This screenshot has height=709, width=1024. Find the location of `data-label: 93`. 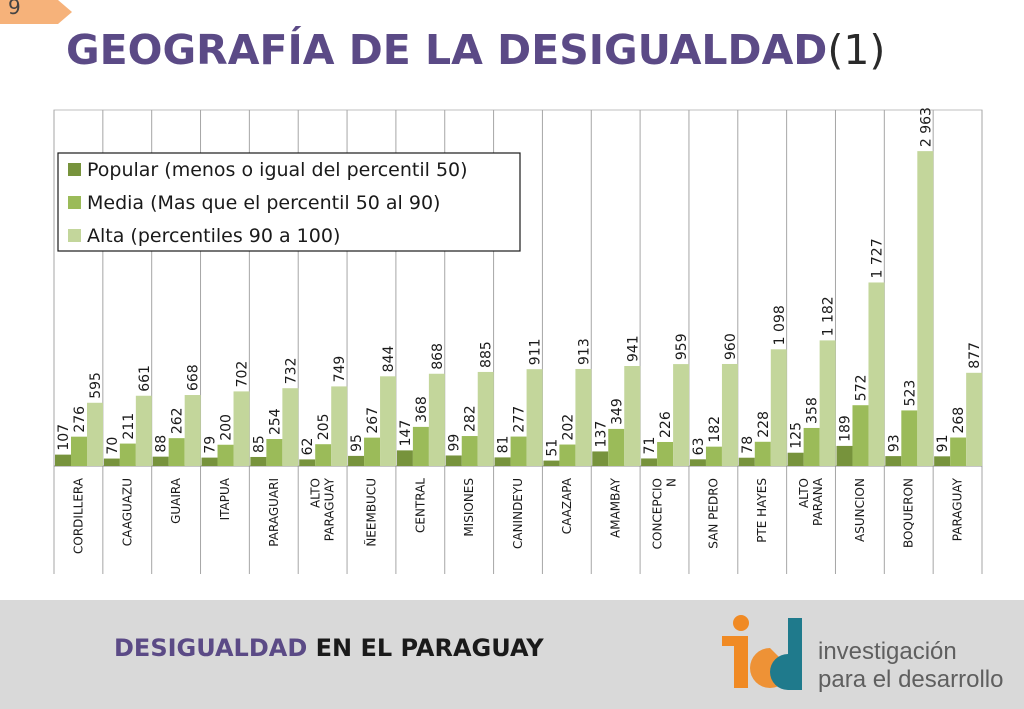

data-label: 93 is located at coordinates (894, 443).